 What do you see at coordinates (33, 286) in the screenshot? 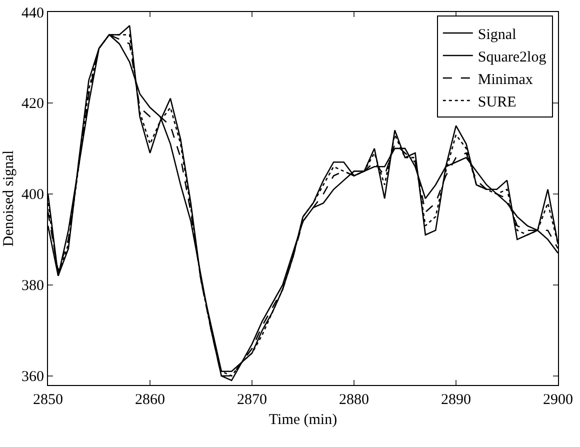
I see `y-tick-label: 380` at bounding box center [33, 286].